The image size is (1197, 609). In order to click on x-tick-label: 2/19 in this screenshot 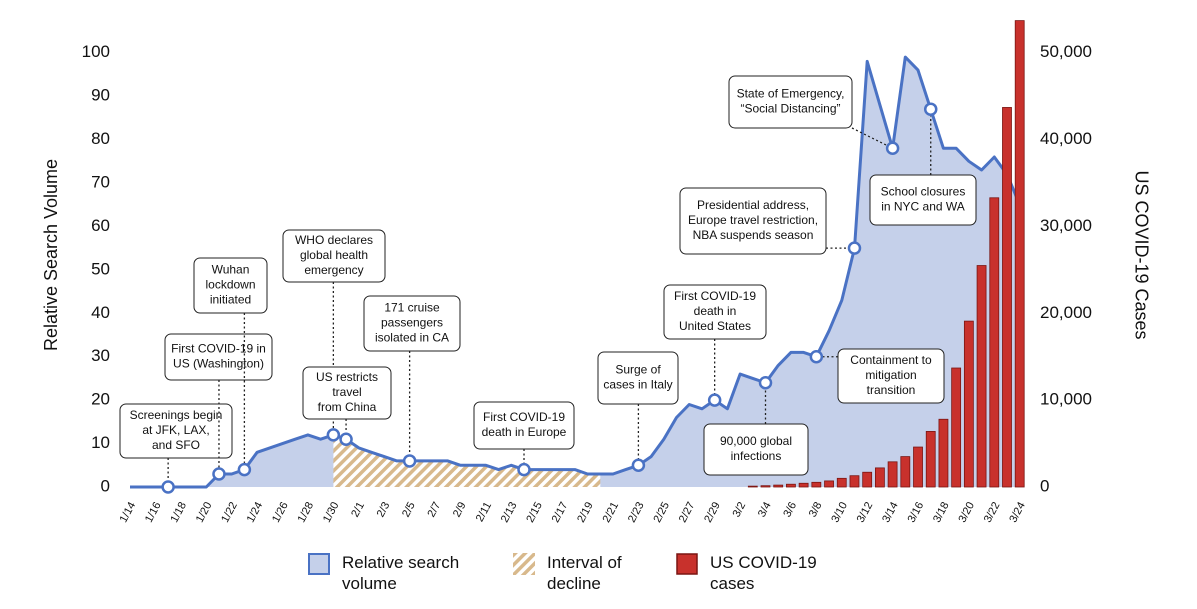, I will do `click(585, 512)`.